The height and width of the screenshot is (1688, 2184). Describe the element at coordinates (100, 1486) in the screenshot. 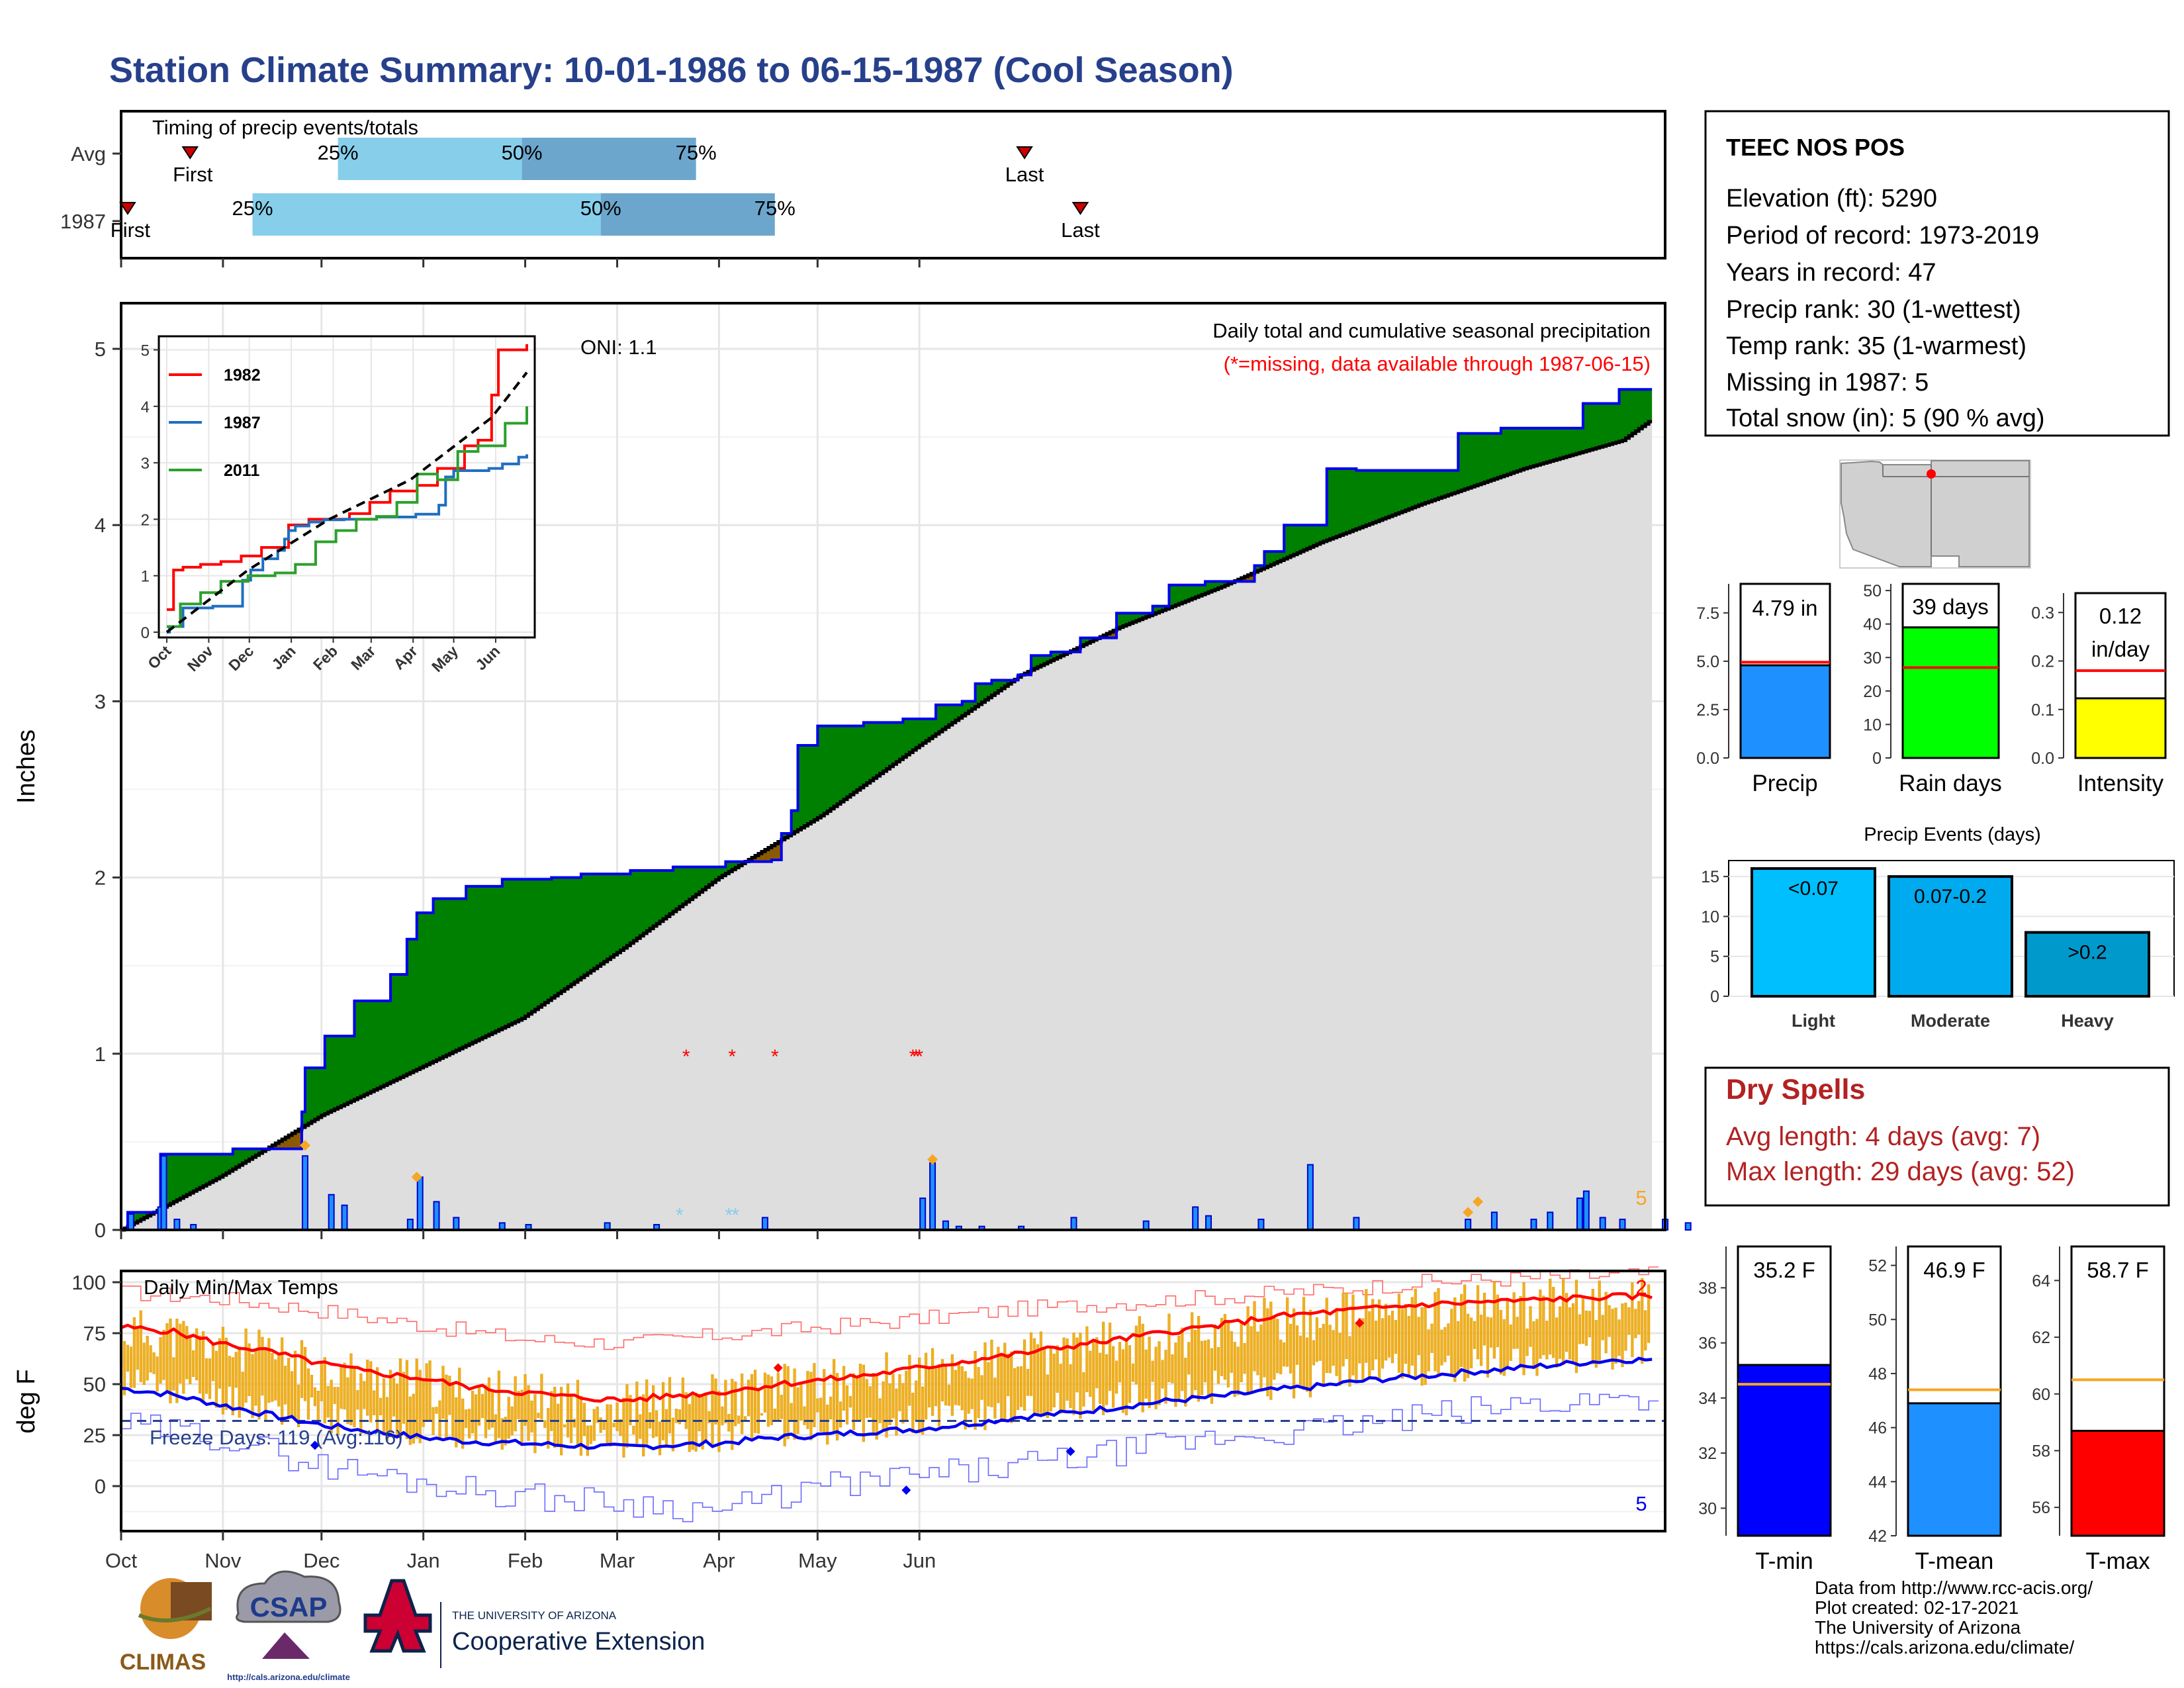

I see `temp-ytick-label: 0` at that location.